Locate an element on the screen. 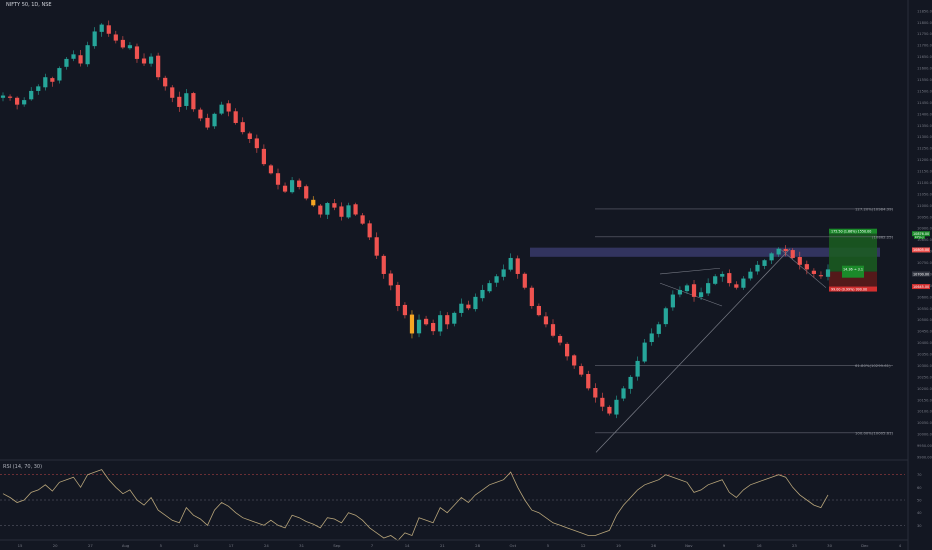  price-label: 10876.00 is located at coordinates (921, 234).